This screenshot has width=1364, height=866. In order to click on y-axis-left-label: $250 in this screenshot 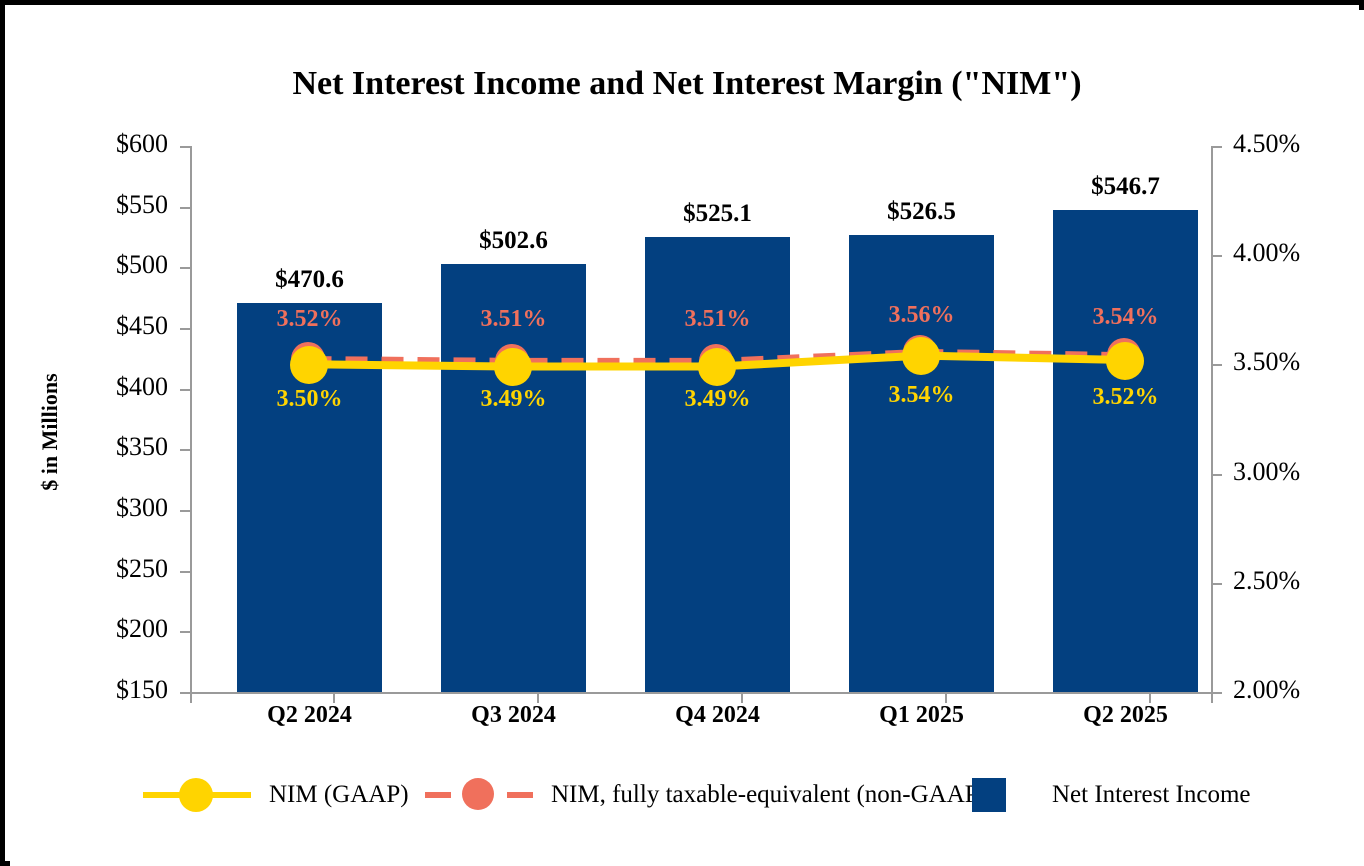, I will do `click(142, 568)`.